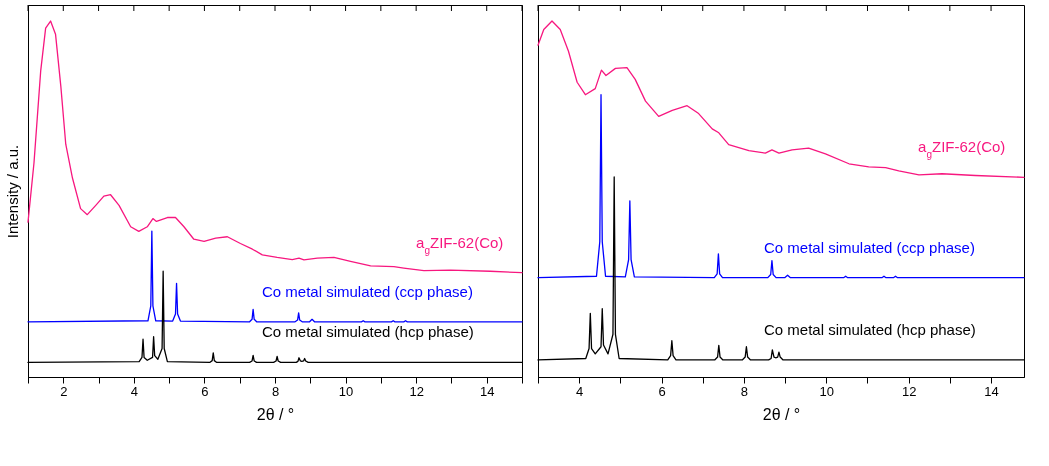 The height and width of the screenshot is (466, 1049). Describe the element at coordinates (12, 191) in the screenshot. I see `y-axis-title: Intensity / a.u.` at that location.